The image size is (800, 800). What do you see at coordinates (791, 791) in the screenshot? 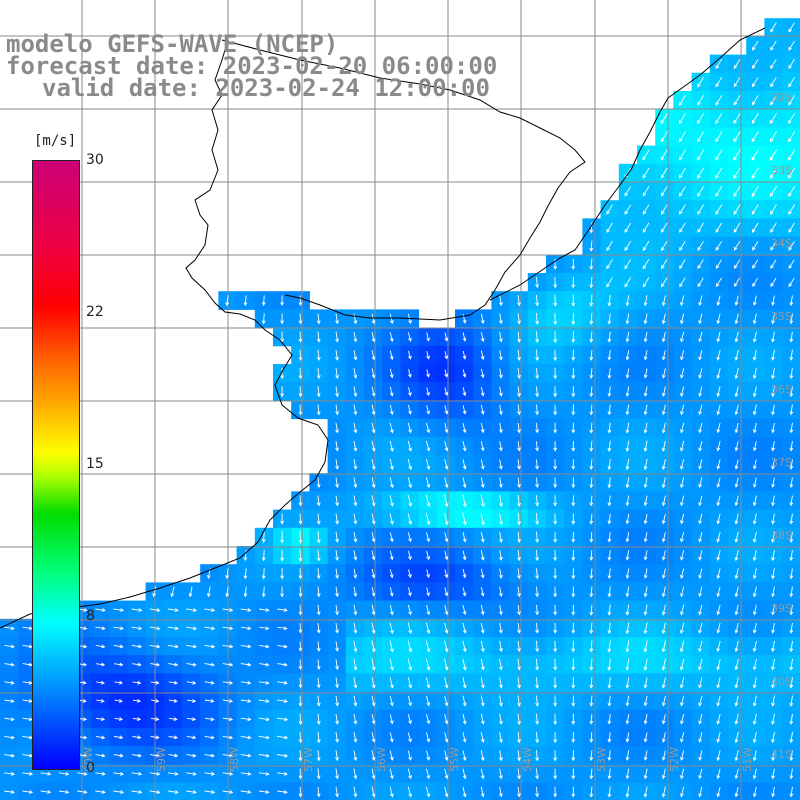
I see `wind-cell` at bounding box center [791, 791].